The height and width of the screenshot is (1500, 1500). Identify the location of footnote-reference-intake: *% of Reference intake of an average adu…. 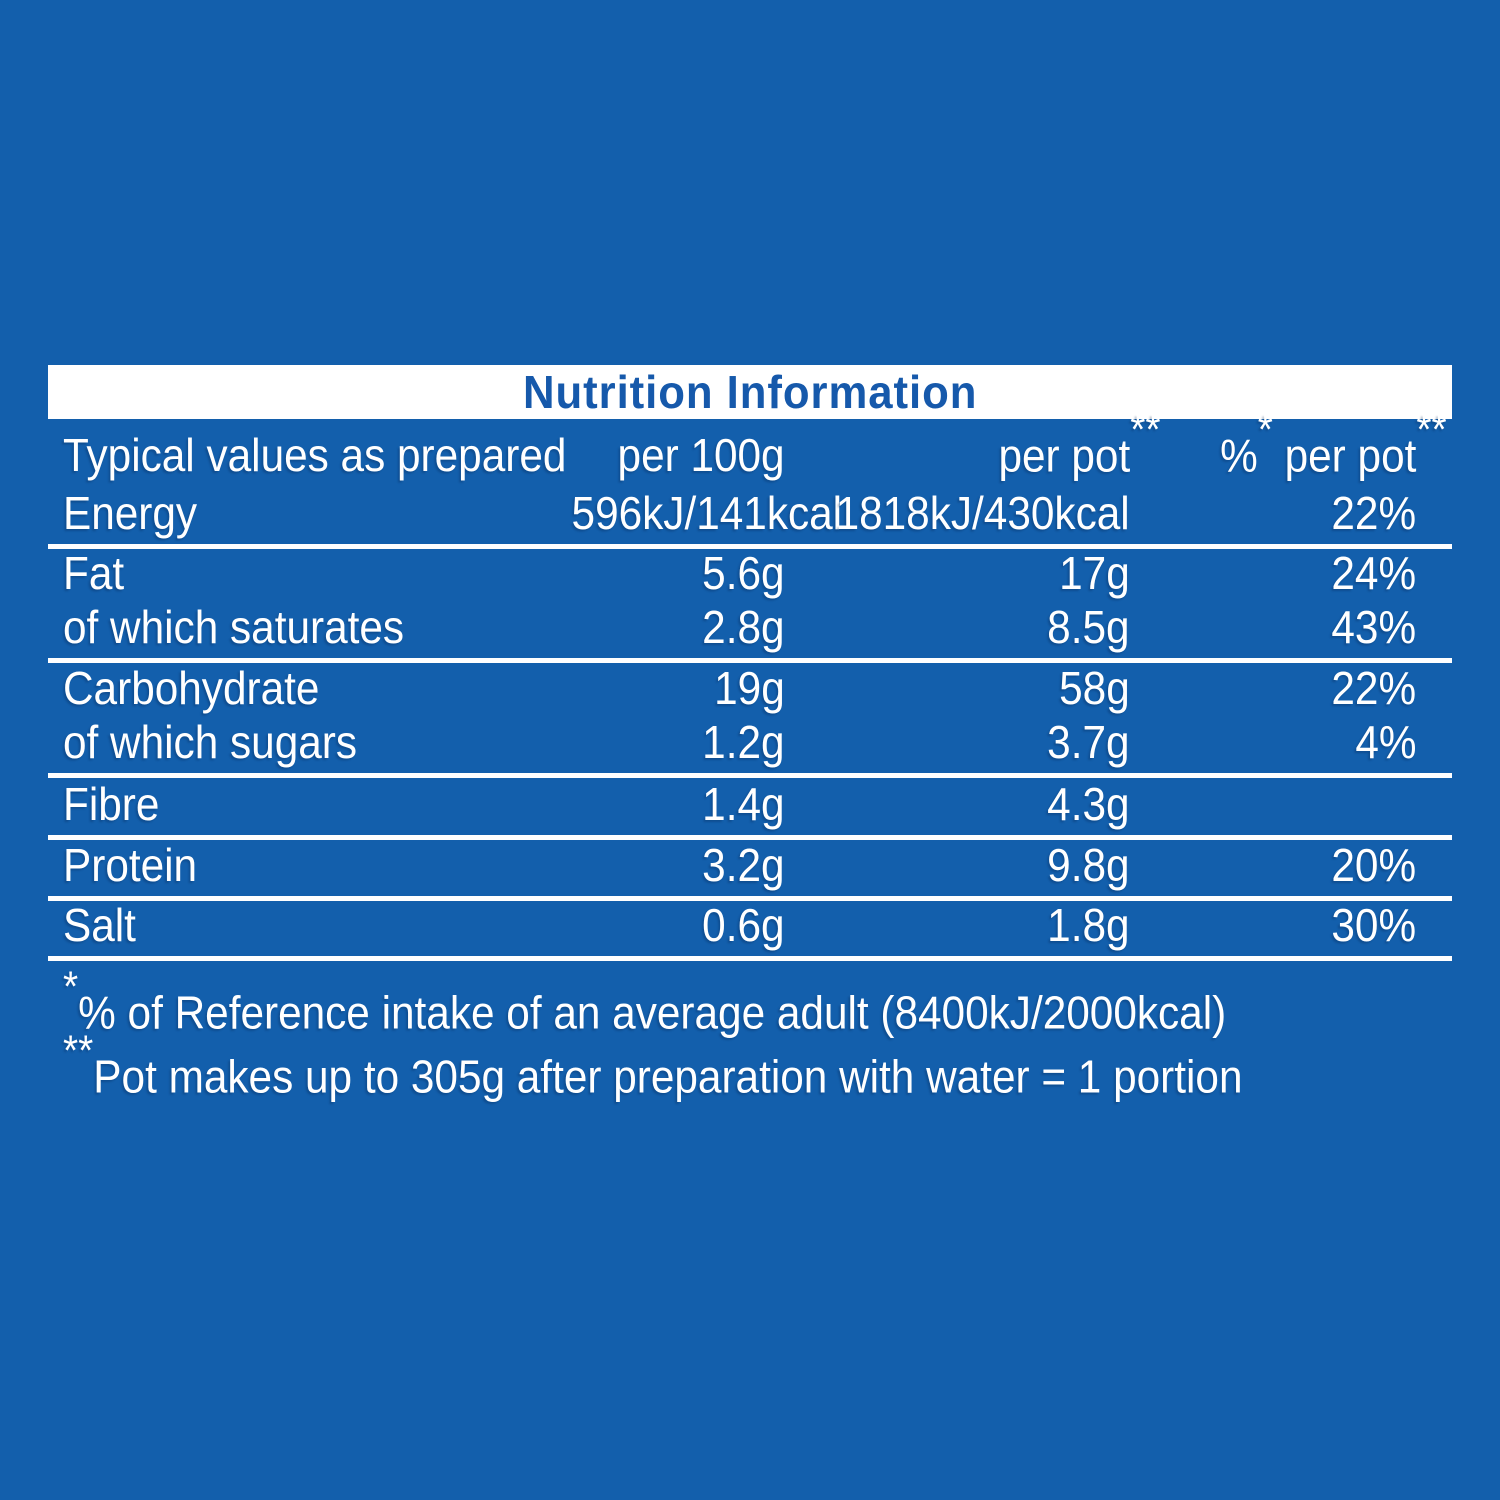
(757, 1000).